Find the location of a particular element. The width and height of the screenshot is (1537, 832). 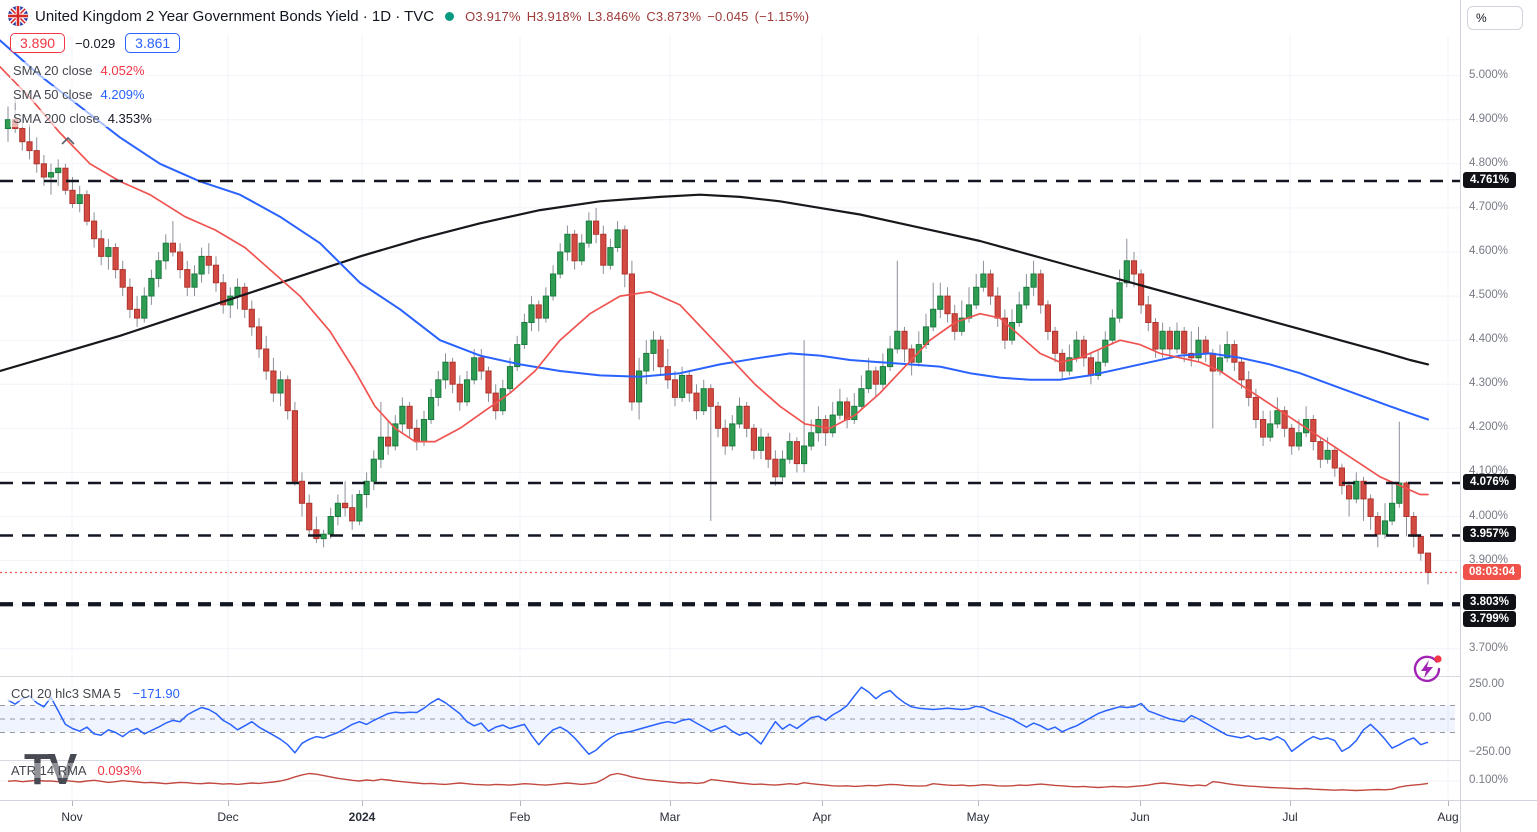

time-label-jul: Jul is located at coordinates (1290, 817).